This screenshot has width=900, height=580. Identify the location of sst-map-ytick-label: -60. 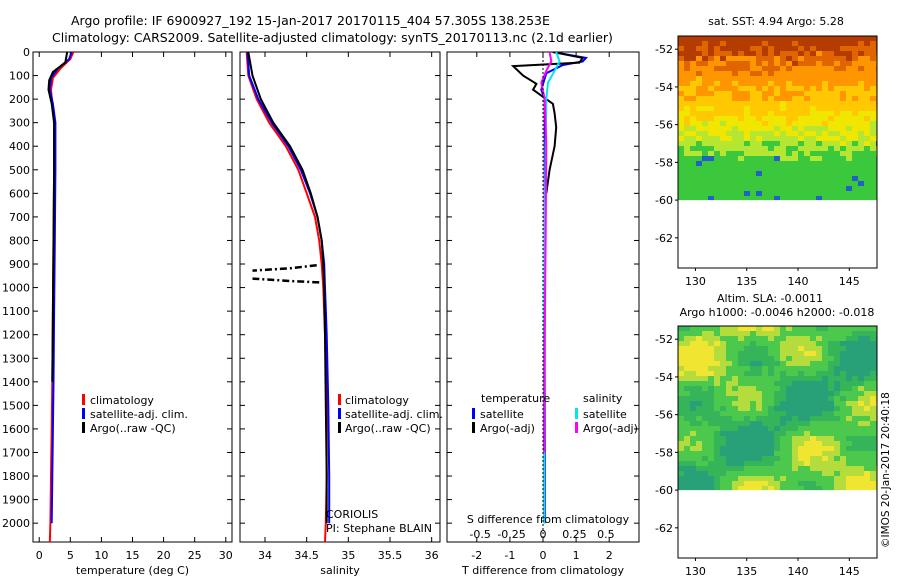
(664, 200).